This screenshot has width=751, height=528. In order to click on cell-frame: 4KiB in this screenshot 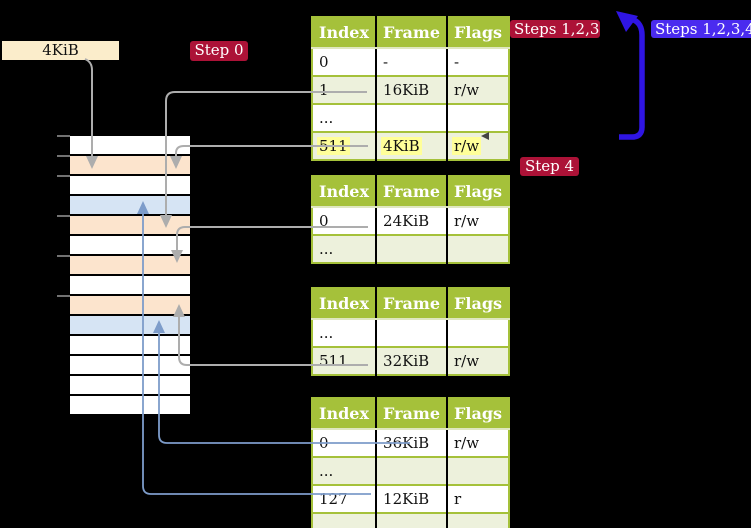, I will do `click(411, 145)`.